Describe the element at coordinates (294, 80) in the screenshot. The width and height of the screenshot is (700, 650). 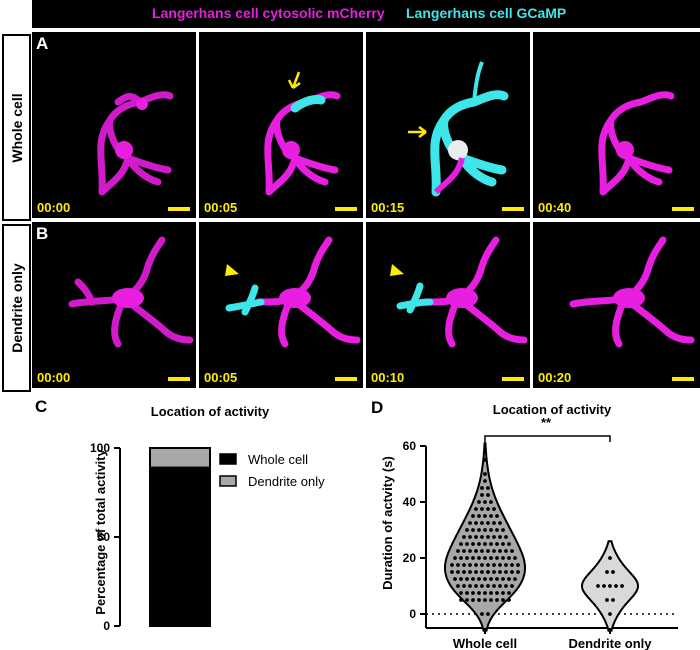
I see `arrow-icon` at that location.